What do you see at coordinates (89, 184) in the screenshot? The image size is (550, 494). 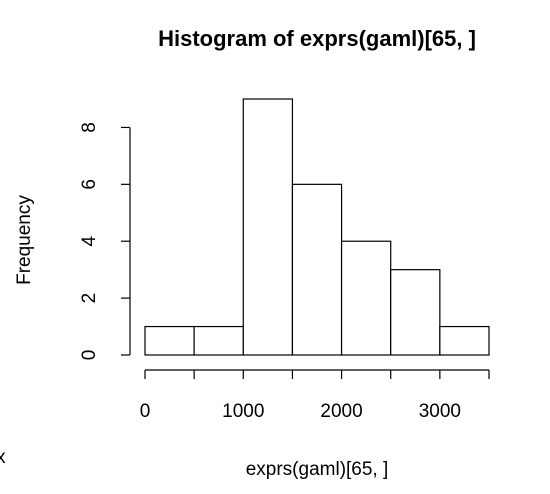 I see `y-tick-label: 6` at bounding box center [89, 184].